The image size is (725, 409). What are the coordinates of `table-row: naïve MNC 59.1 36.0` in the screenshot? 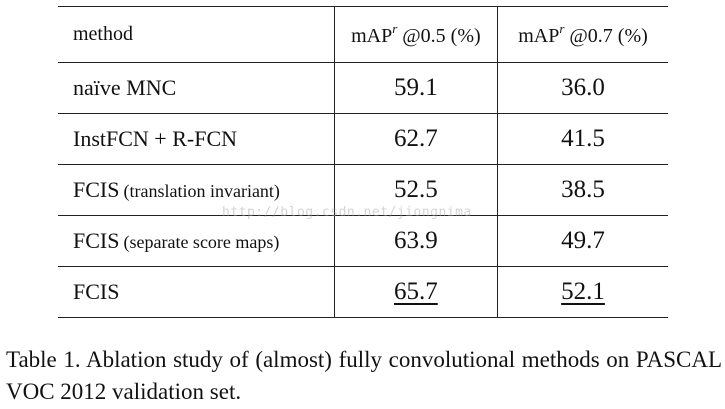 It's located at (363, 88).